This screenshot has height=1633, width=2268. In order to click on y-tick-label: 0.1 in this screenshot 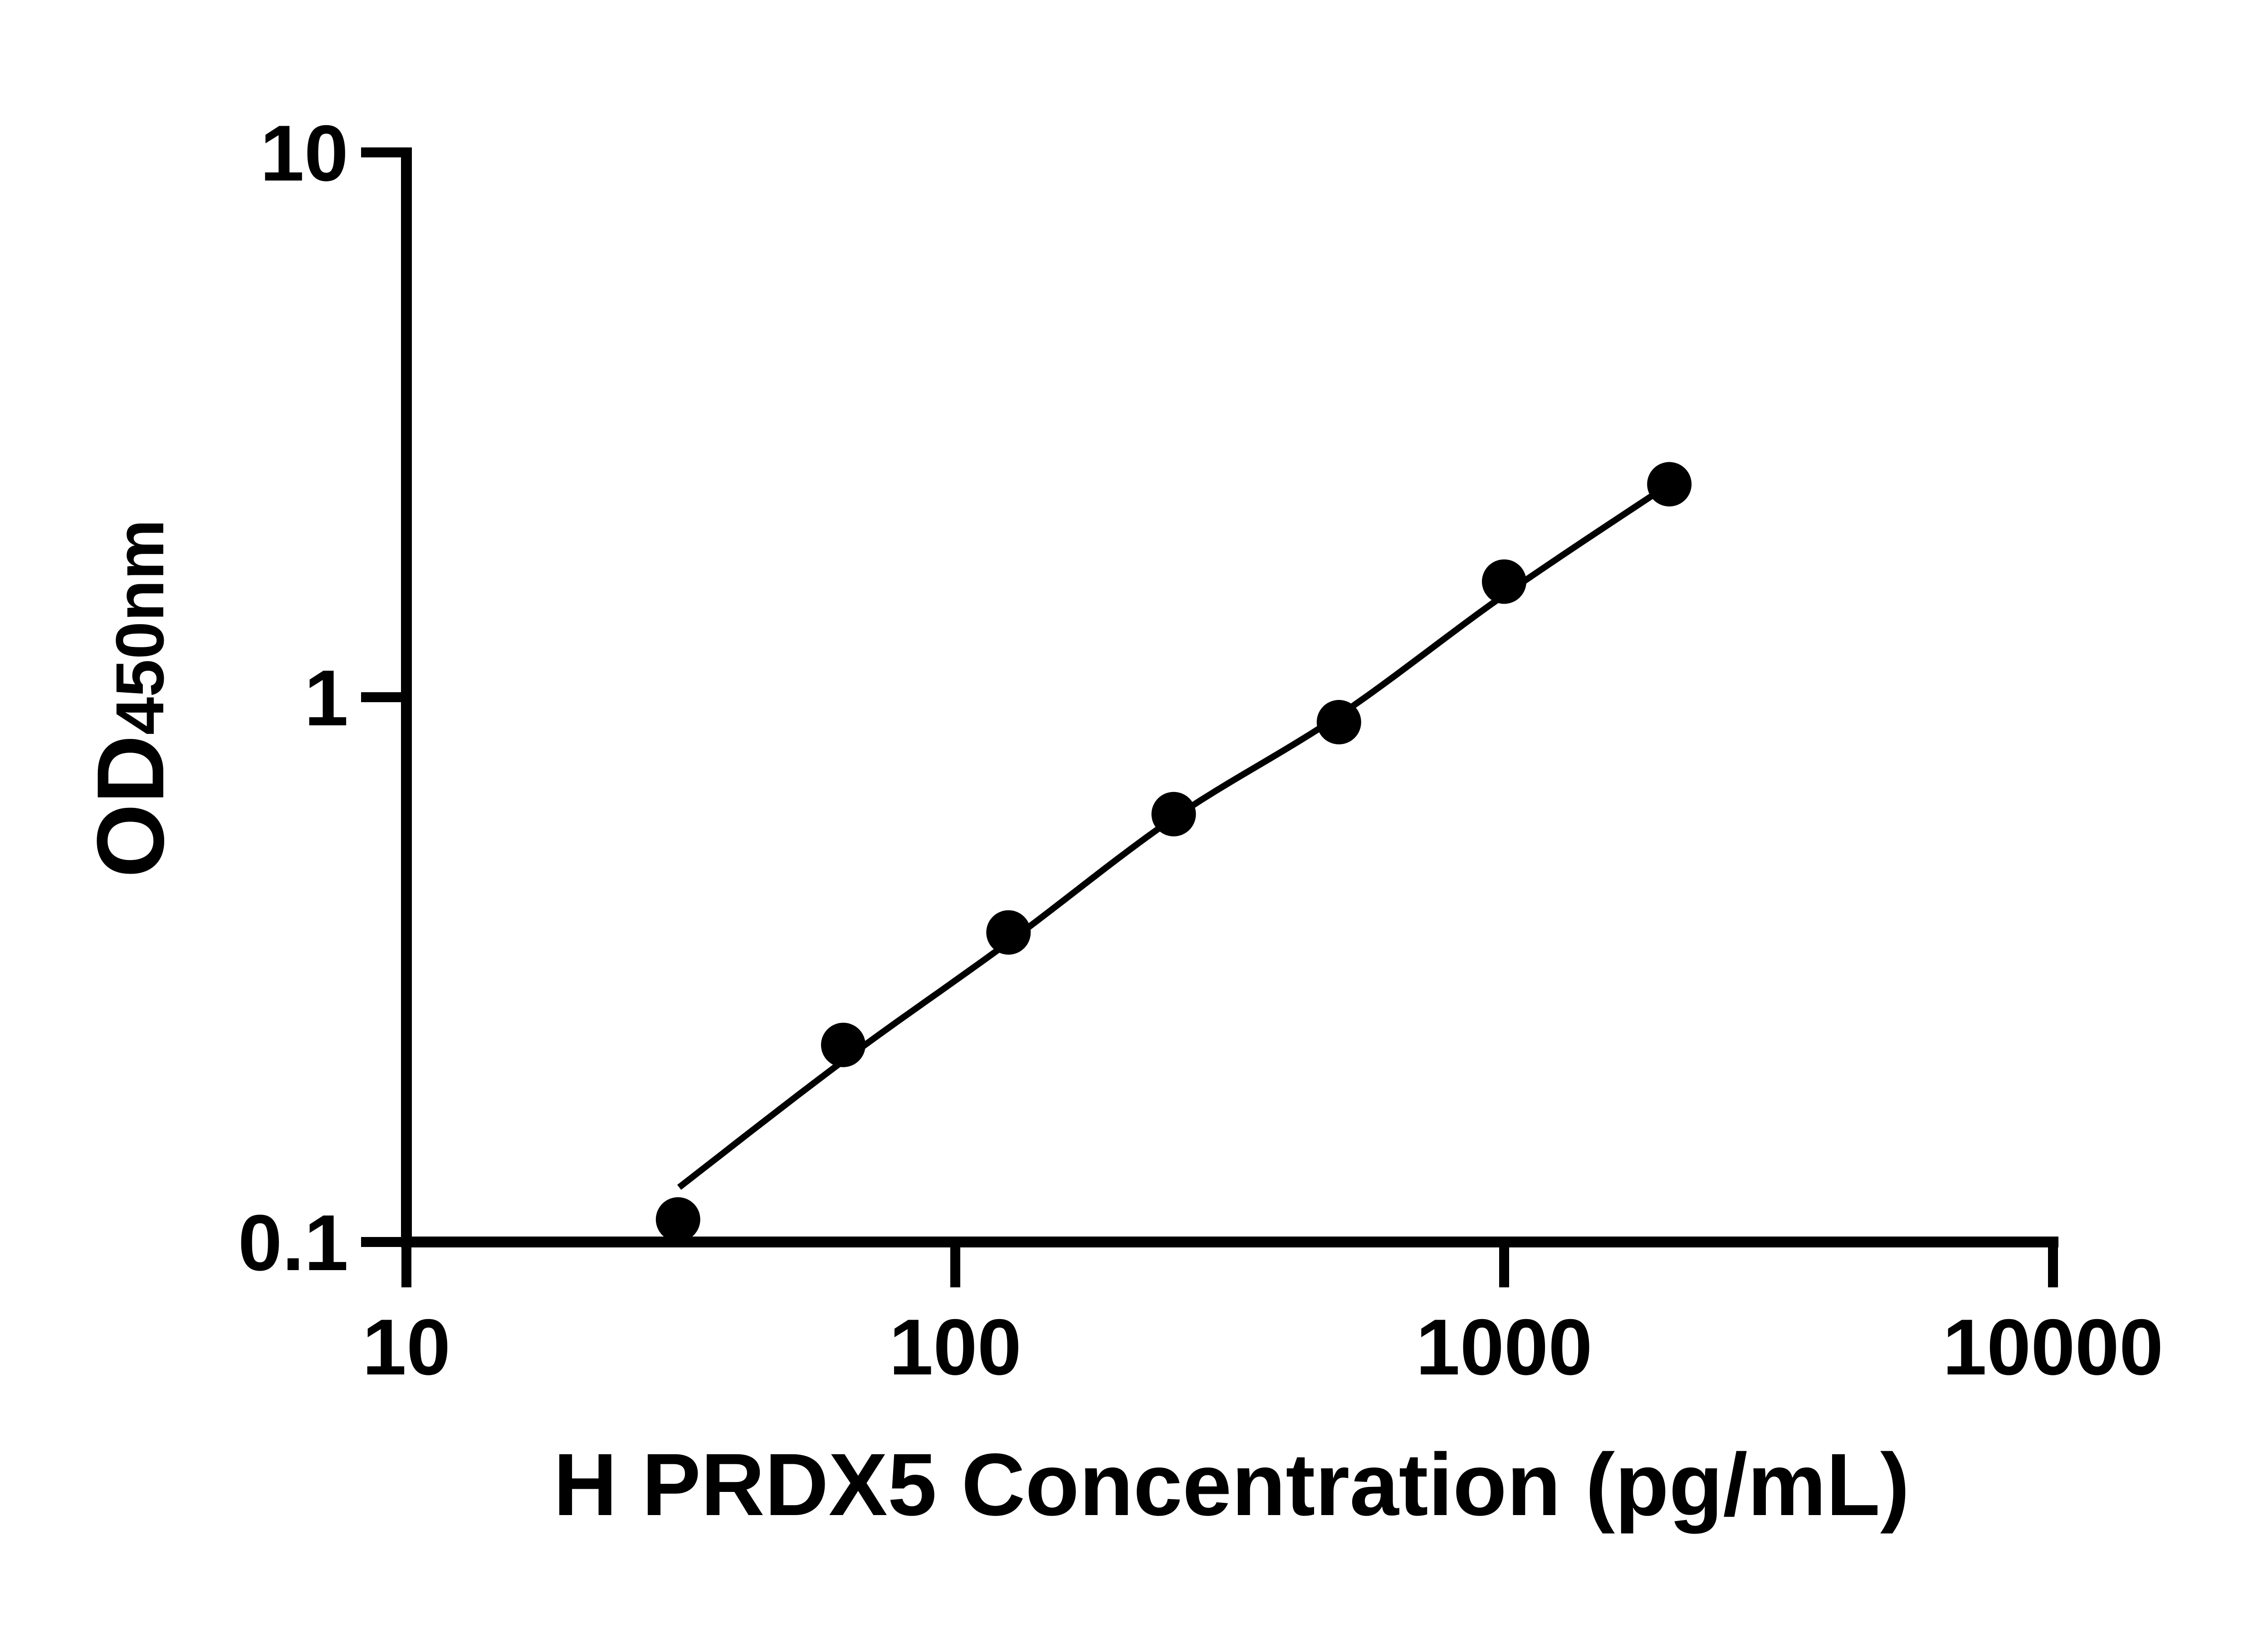, I will do `click(293, 1243)`.